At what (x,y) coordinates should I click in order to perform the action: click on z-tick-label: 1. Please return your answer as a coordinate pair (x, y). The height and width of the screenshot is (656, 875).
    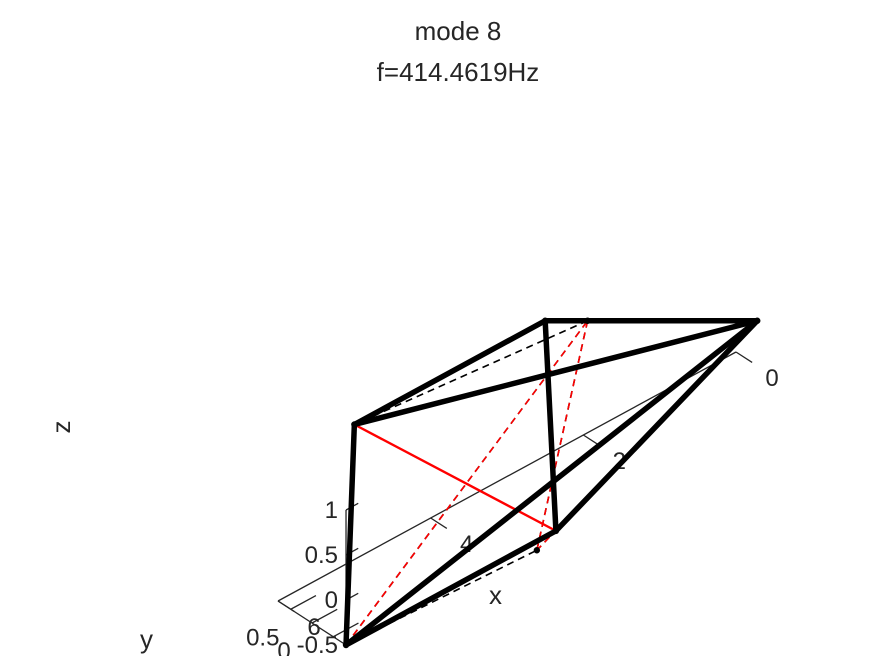
    Looking at the image, I should click on (331, 510).